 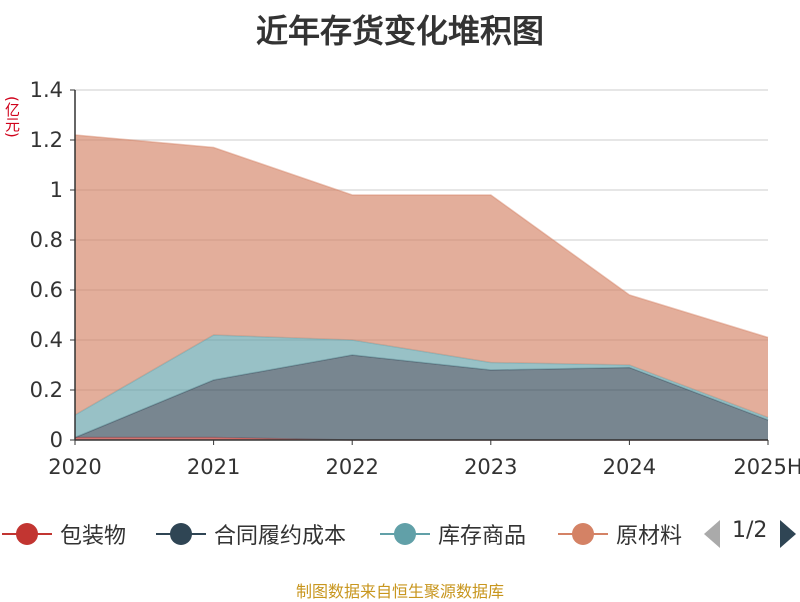 I want to click on legend-item: 合同履约成本, so click(x=251, y=534).